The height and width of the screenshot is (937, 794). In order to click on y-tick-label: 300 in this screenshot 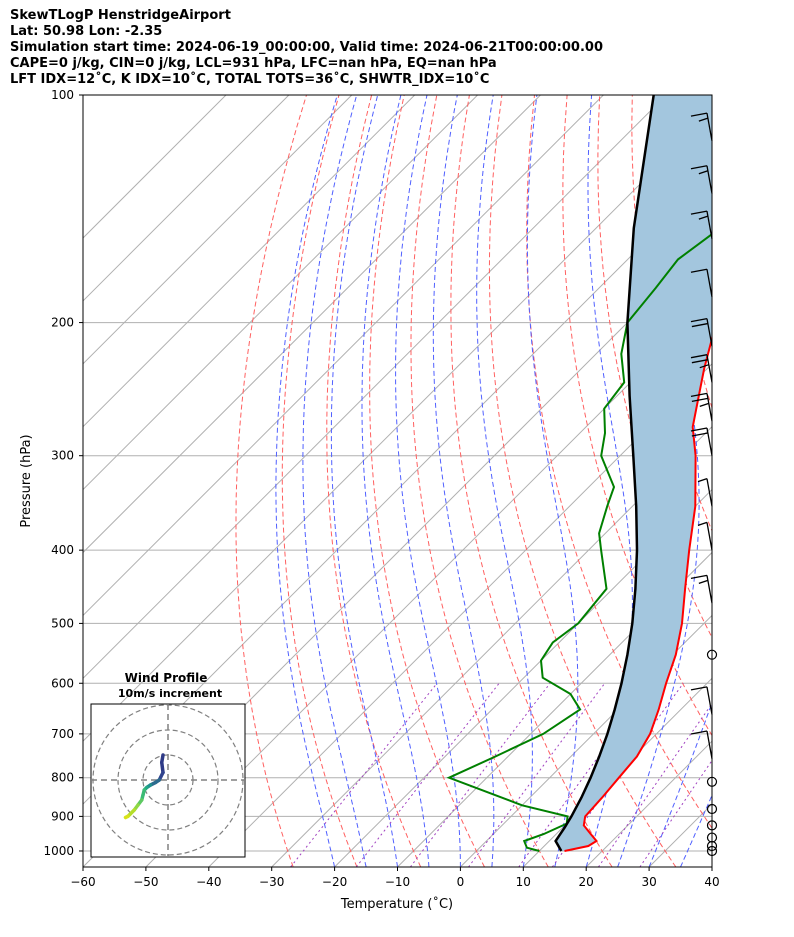, I will do `click(62, 456)`.